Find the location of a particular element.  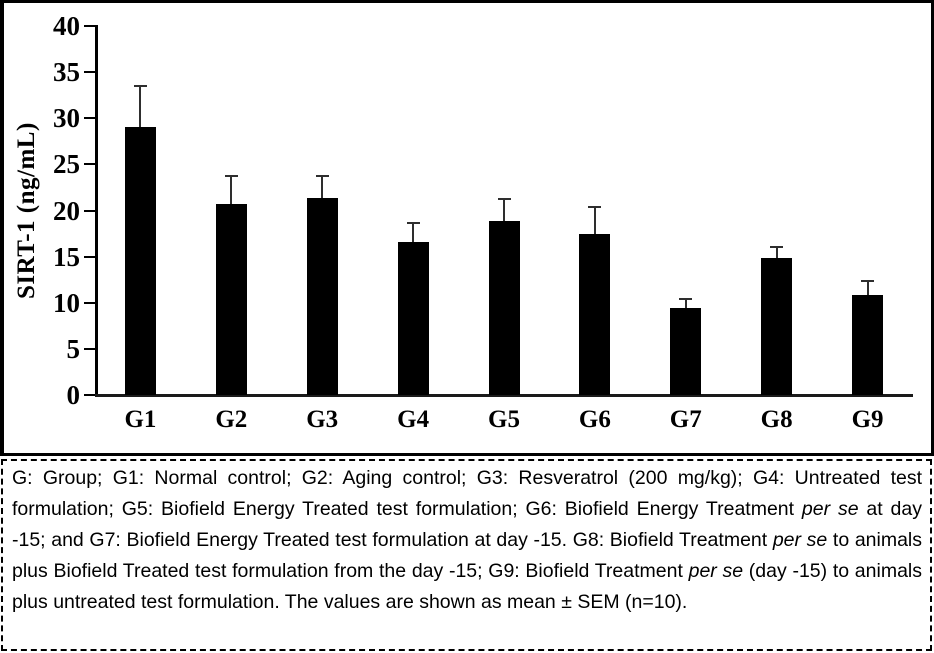

bar-g8 is located at coordinates (777, 326).